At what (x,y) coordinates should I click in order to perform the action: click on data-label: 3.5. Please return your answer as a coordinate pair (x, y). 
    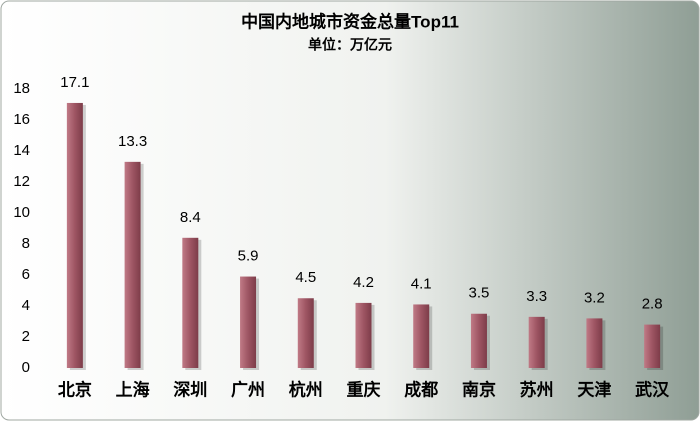
    Looking at the image, I should click on (479, 293).